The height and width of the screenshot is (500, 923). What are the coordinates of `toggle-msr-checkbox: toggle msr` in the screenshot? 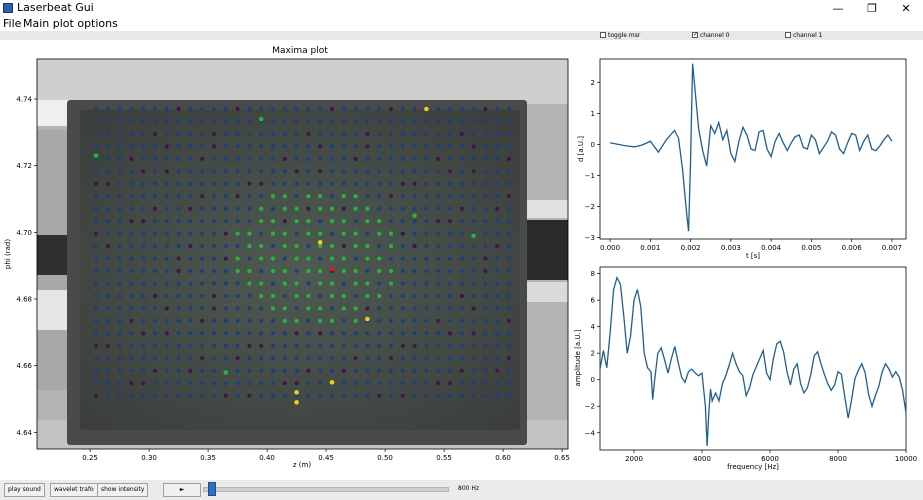 It's located at (620, 35).